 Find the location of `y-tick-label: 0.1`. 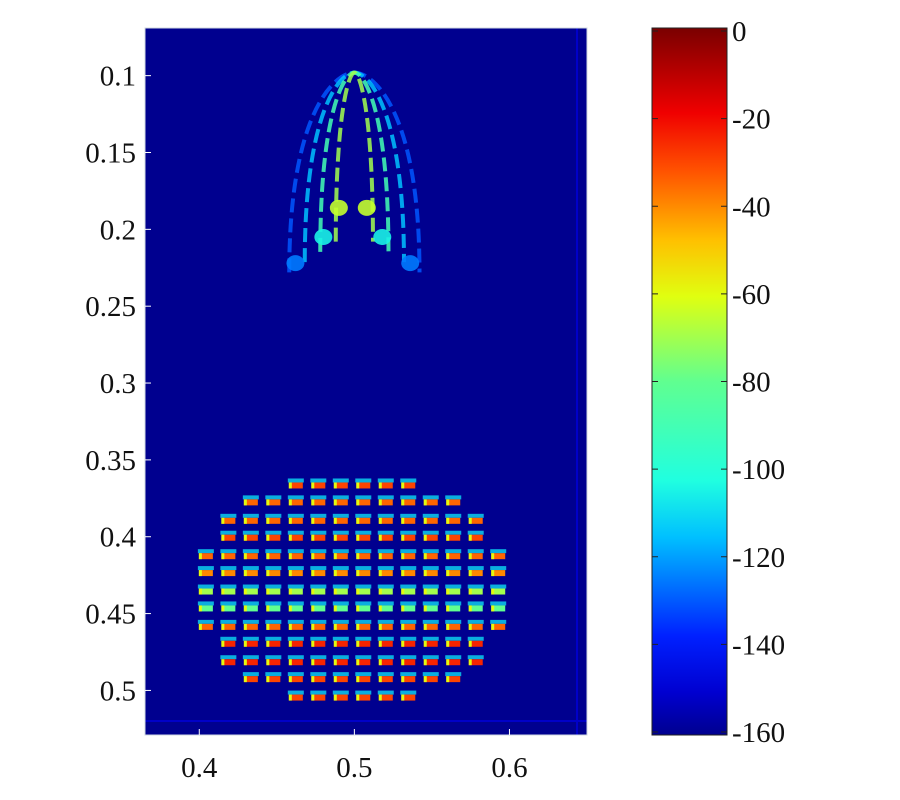

y-tick-label: 0.1 is located at coordinates (118, 77).